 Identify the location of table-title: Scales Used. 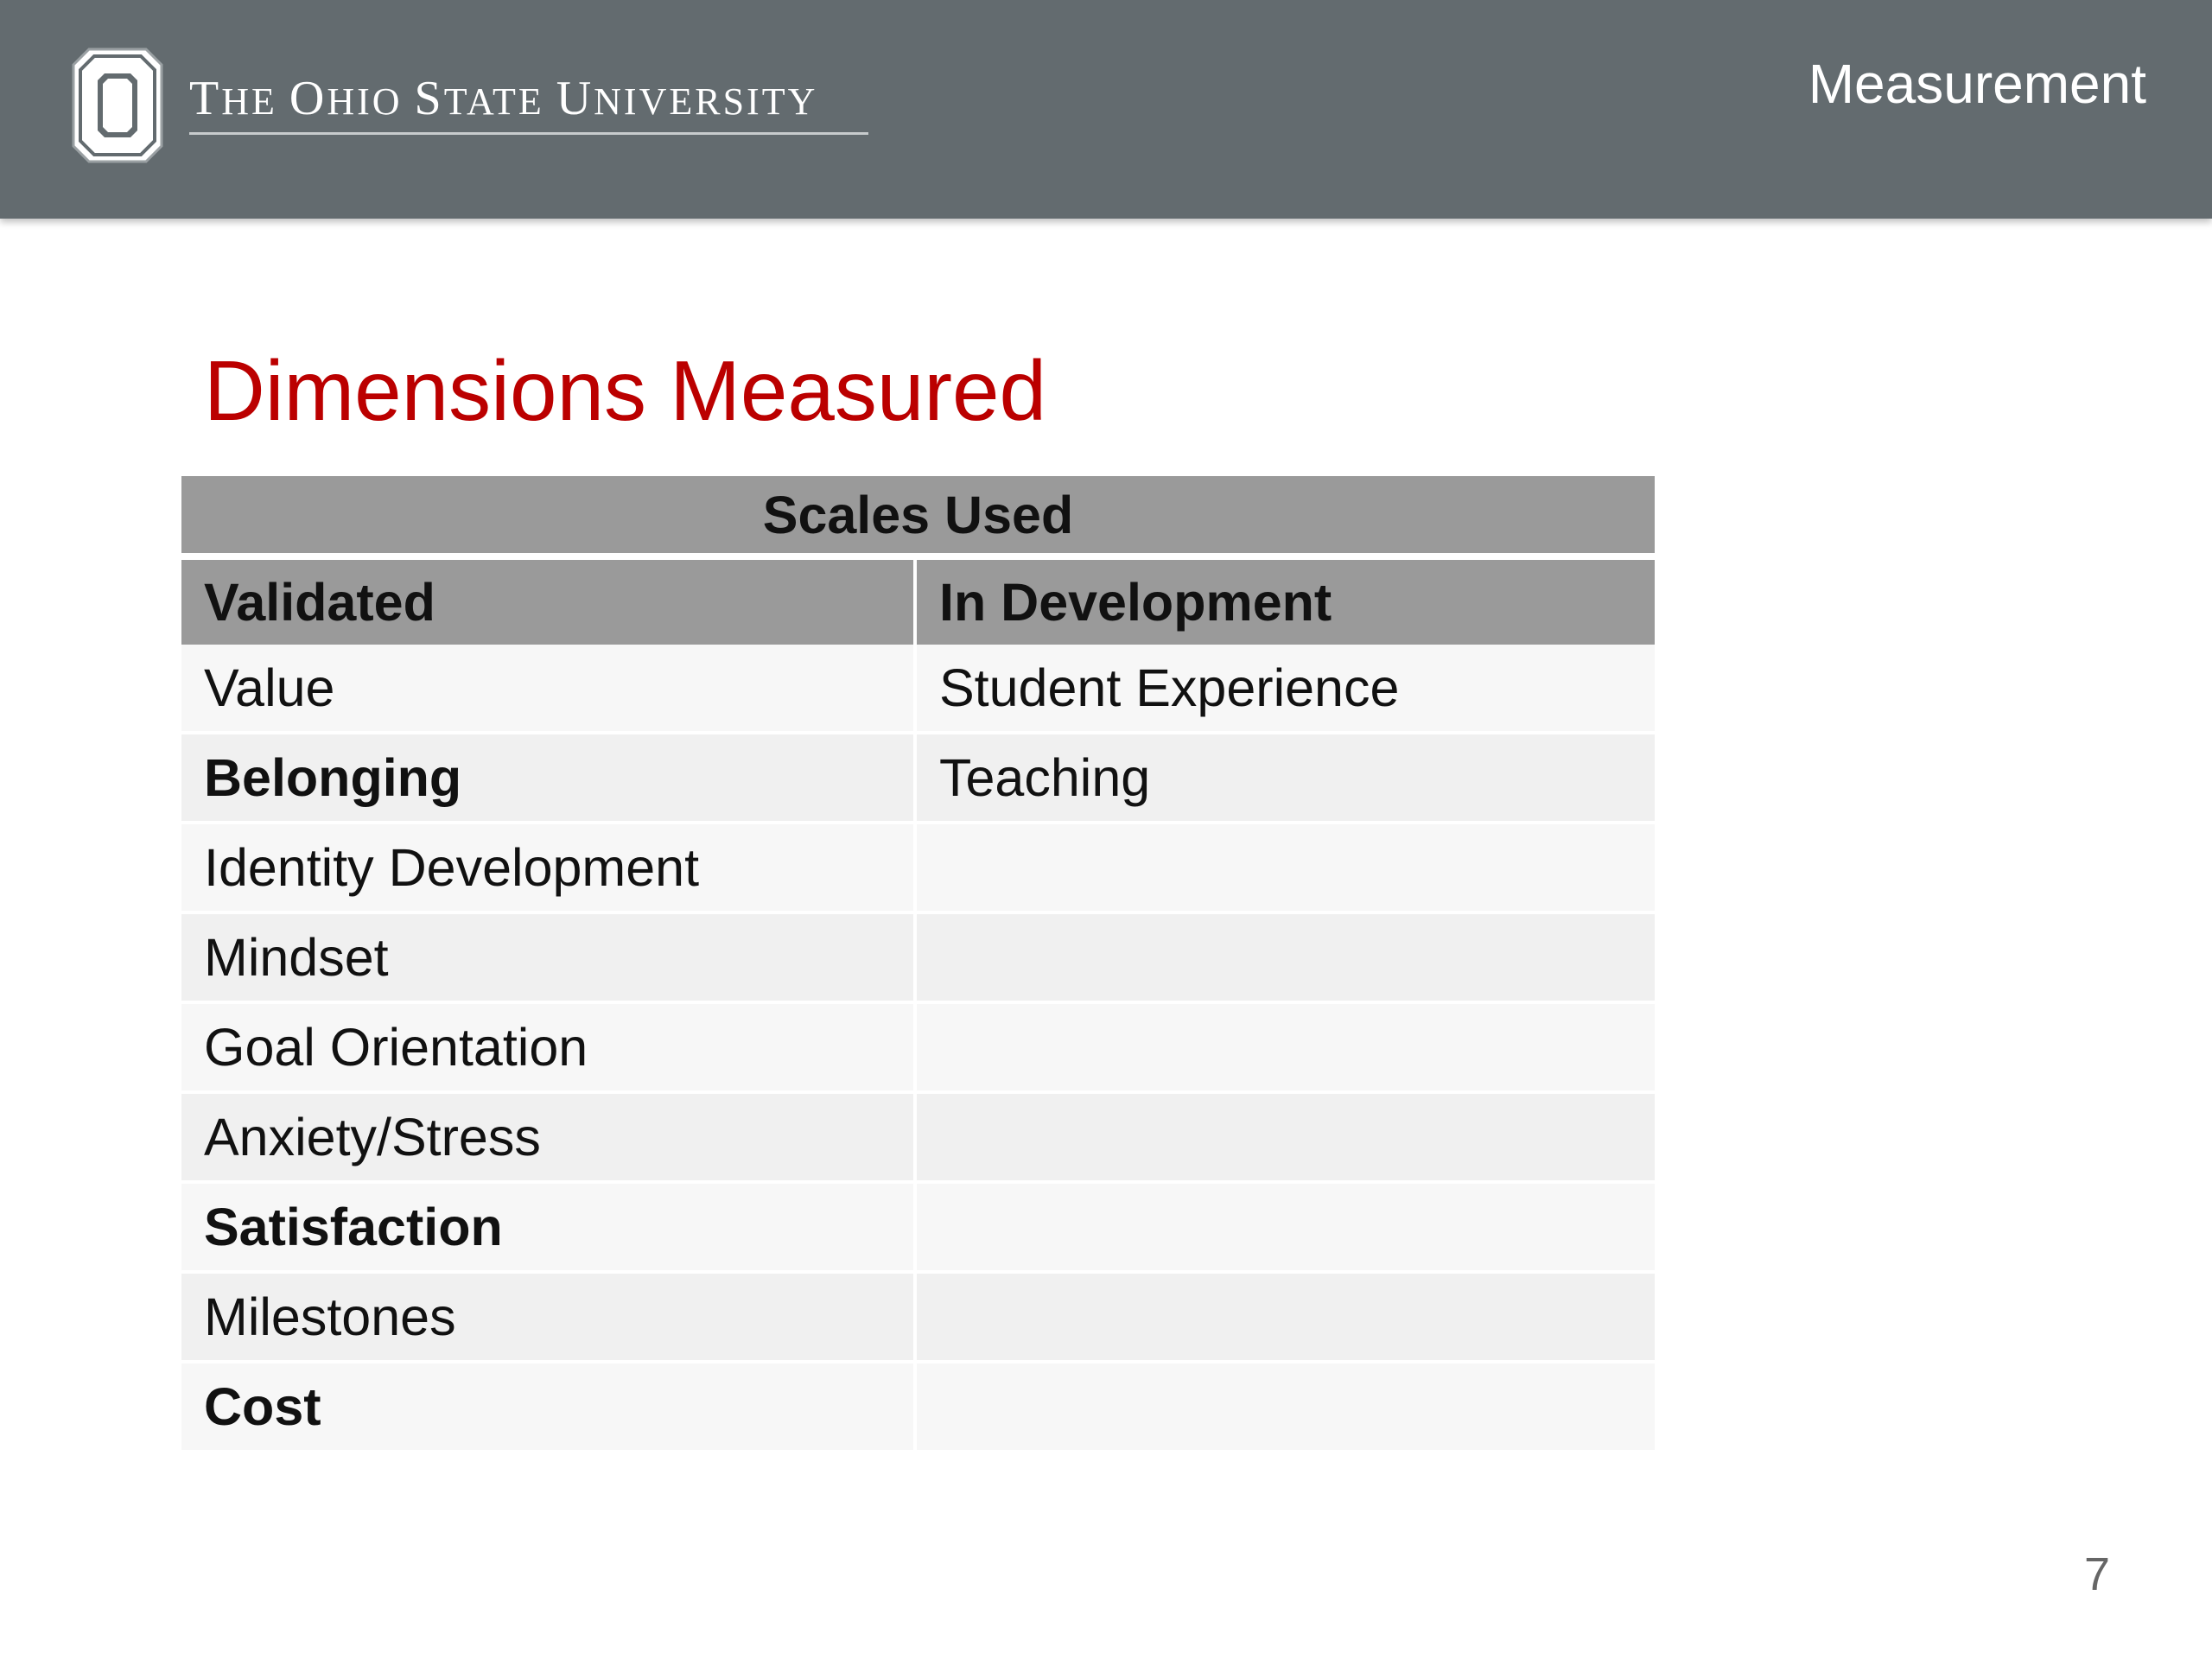
(918, 518).